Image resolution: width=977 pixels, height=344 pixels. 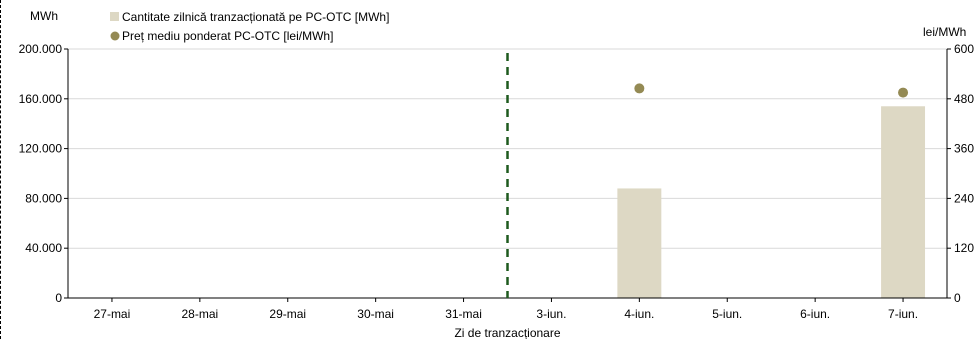 What do you see at coordinates (727, 314) in the screenshot?
I see `x-tick-label: 5-iun.` at bounding box center [727, 314].